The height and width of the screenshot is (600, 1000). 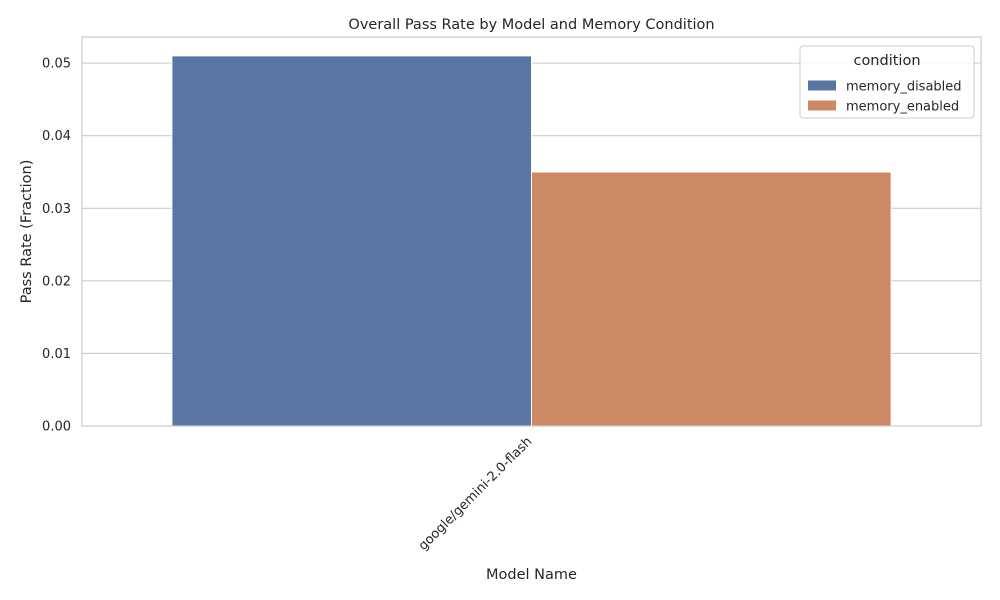 What do you see at coordinates (904, 87) in the screenshot?
I see `legend-entry-label: memory_disabled` at bounding box center [904, 87].